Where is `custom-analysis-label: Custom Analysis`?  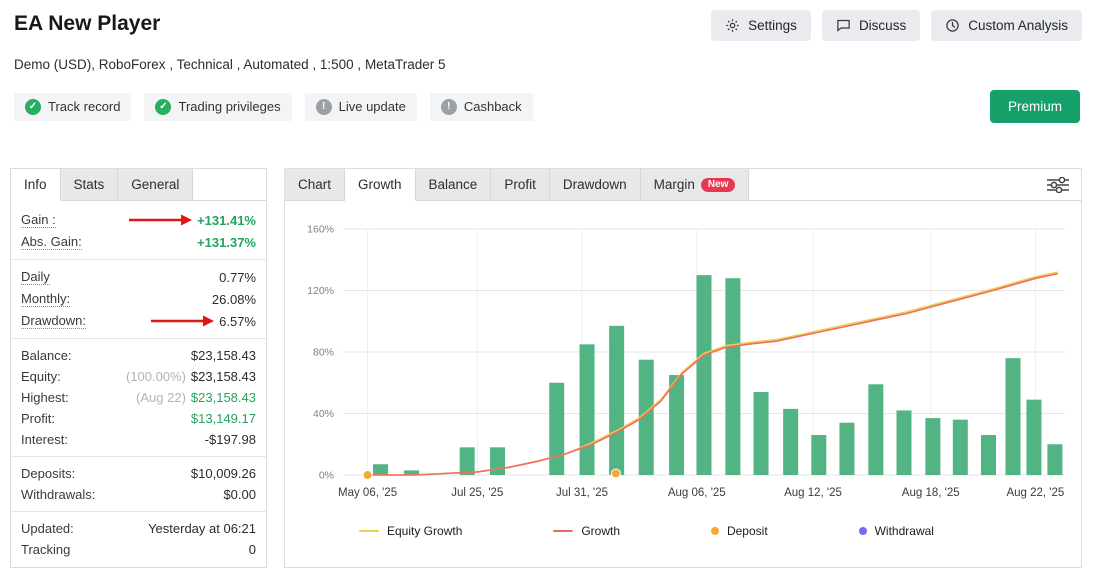
custom-analysis-label: Custom Analysis is located at coordinates (1018, 25).